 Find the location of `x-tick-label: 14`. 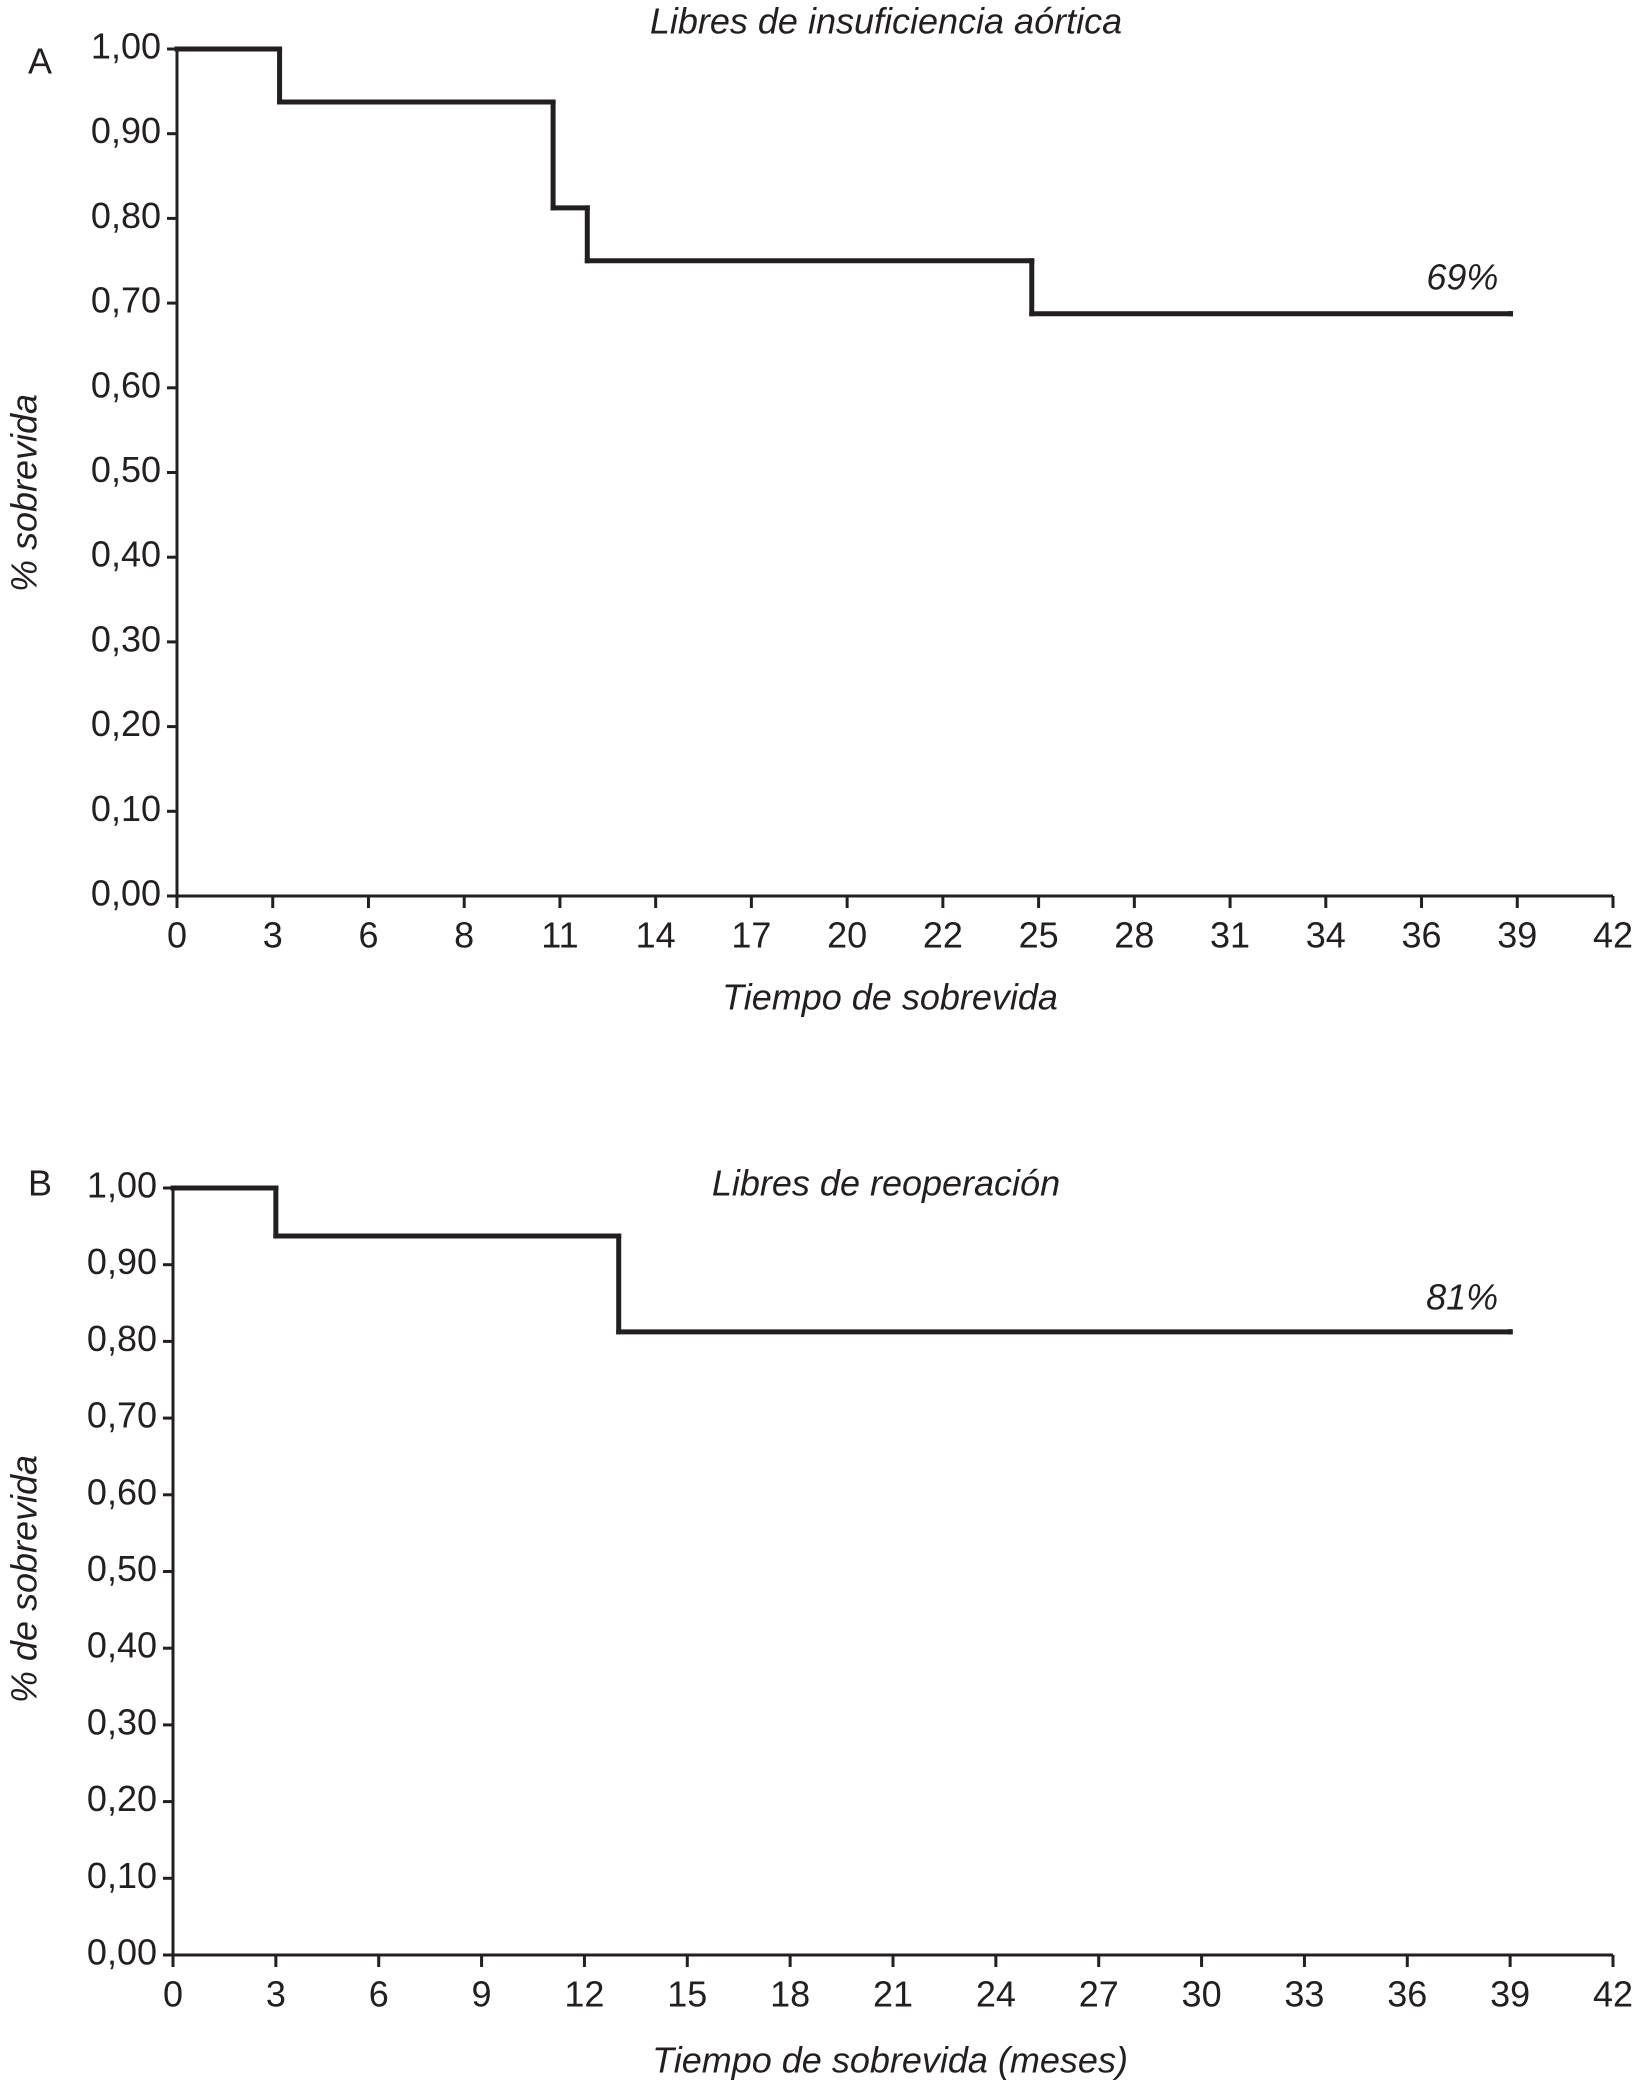

x-tick-label: 14 is located at coordinates (656, 935).